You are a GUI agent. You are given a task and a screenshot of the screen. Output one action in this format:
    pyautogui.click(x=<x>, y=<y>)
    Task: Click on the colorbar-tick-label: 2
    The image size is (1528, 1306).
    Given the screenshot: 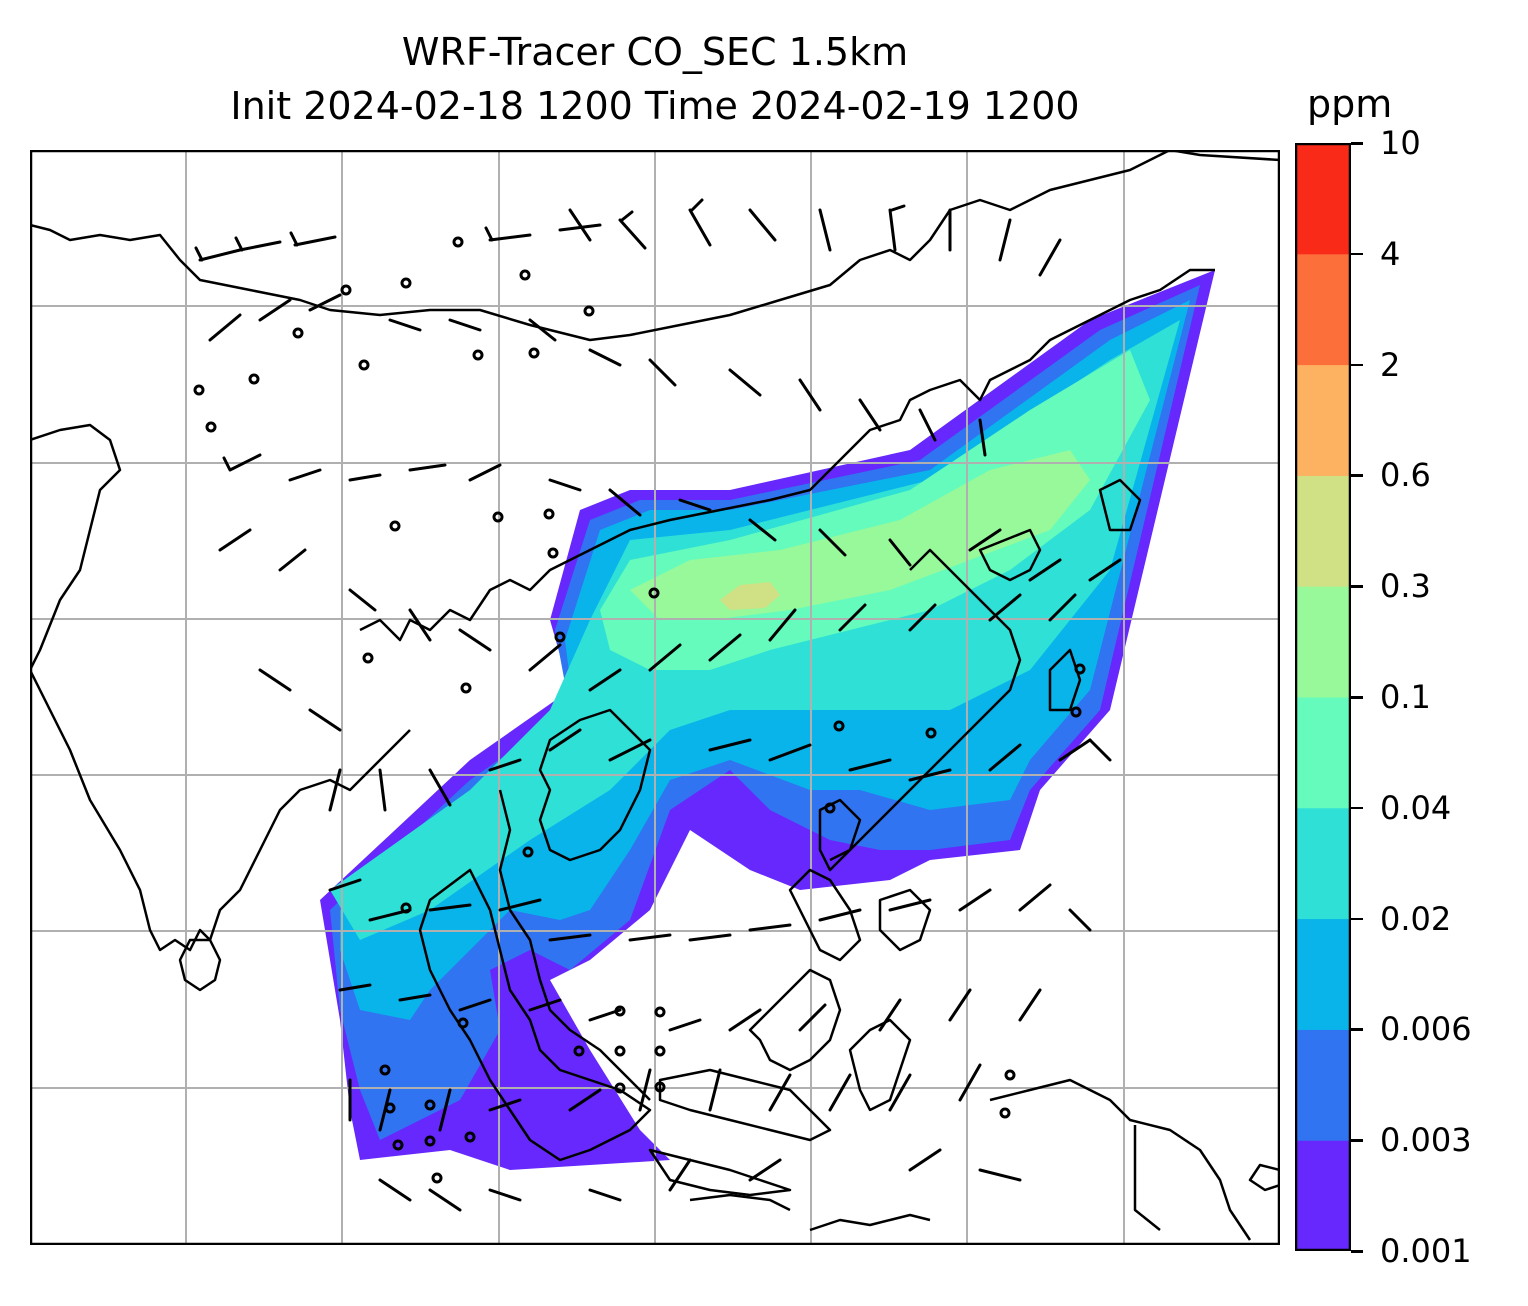 What is the action you would take?
    pyautogui.click(x=1390, y=364)
    